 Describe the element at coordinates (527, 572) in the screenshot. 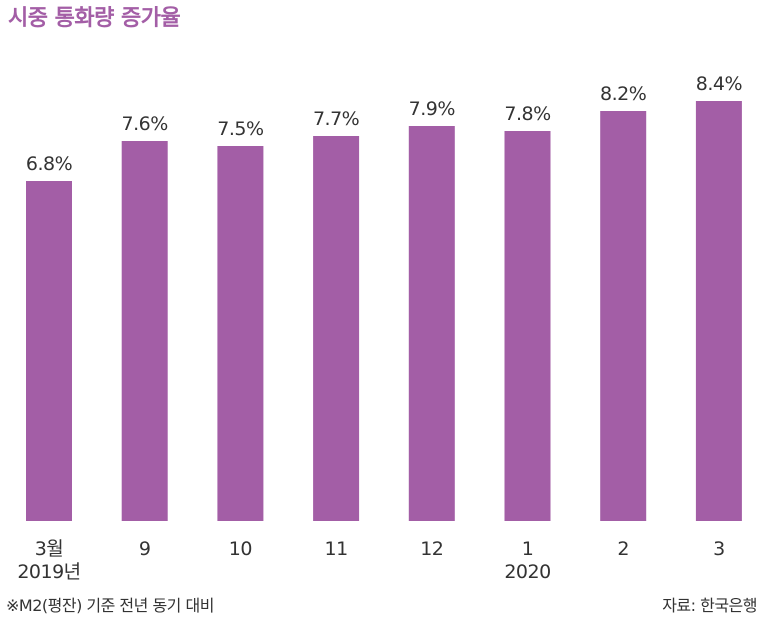

I see `tick-label-5-line2: 2020` at that location.